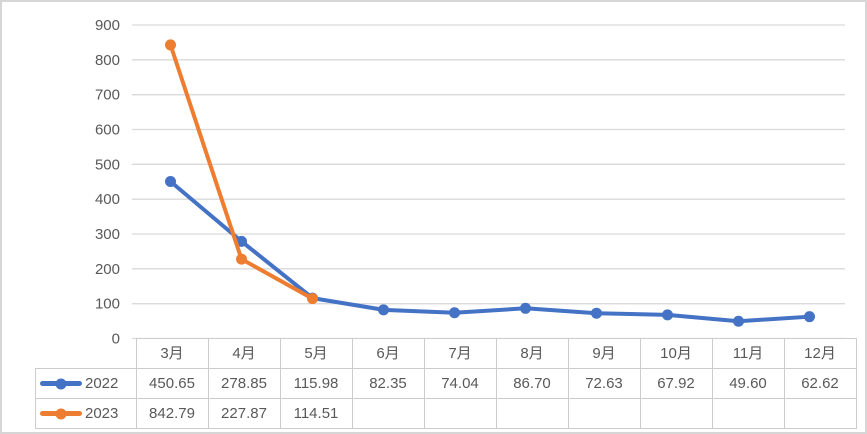 The width and height of the screenshot is (867, 434). I want to click on month-header-cell: 8月, so click(532, 353).